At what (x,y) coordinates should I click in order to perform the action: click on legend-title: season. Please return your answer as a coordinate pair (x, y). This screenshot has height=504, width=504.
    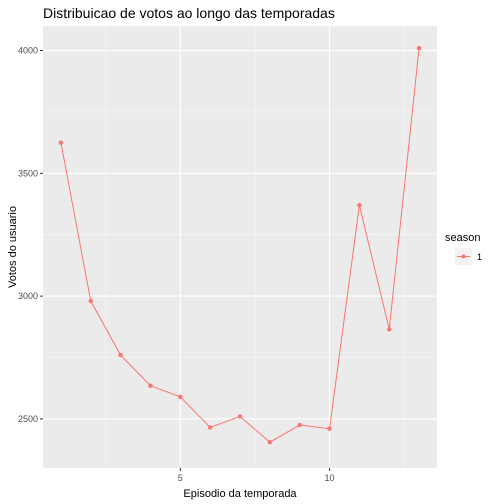
    Looking at the image, I should click on (462, 238).